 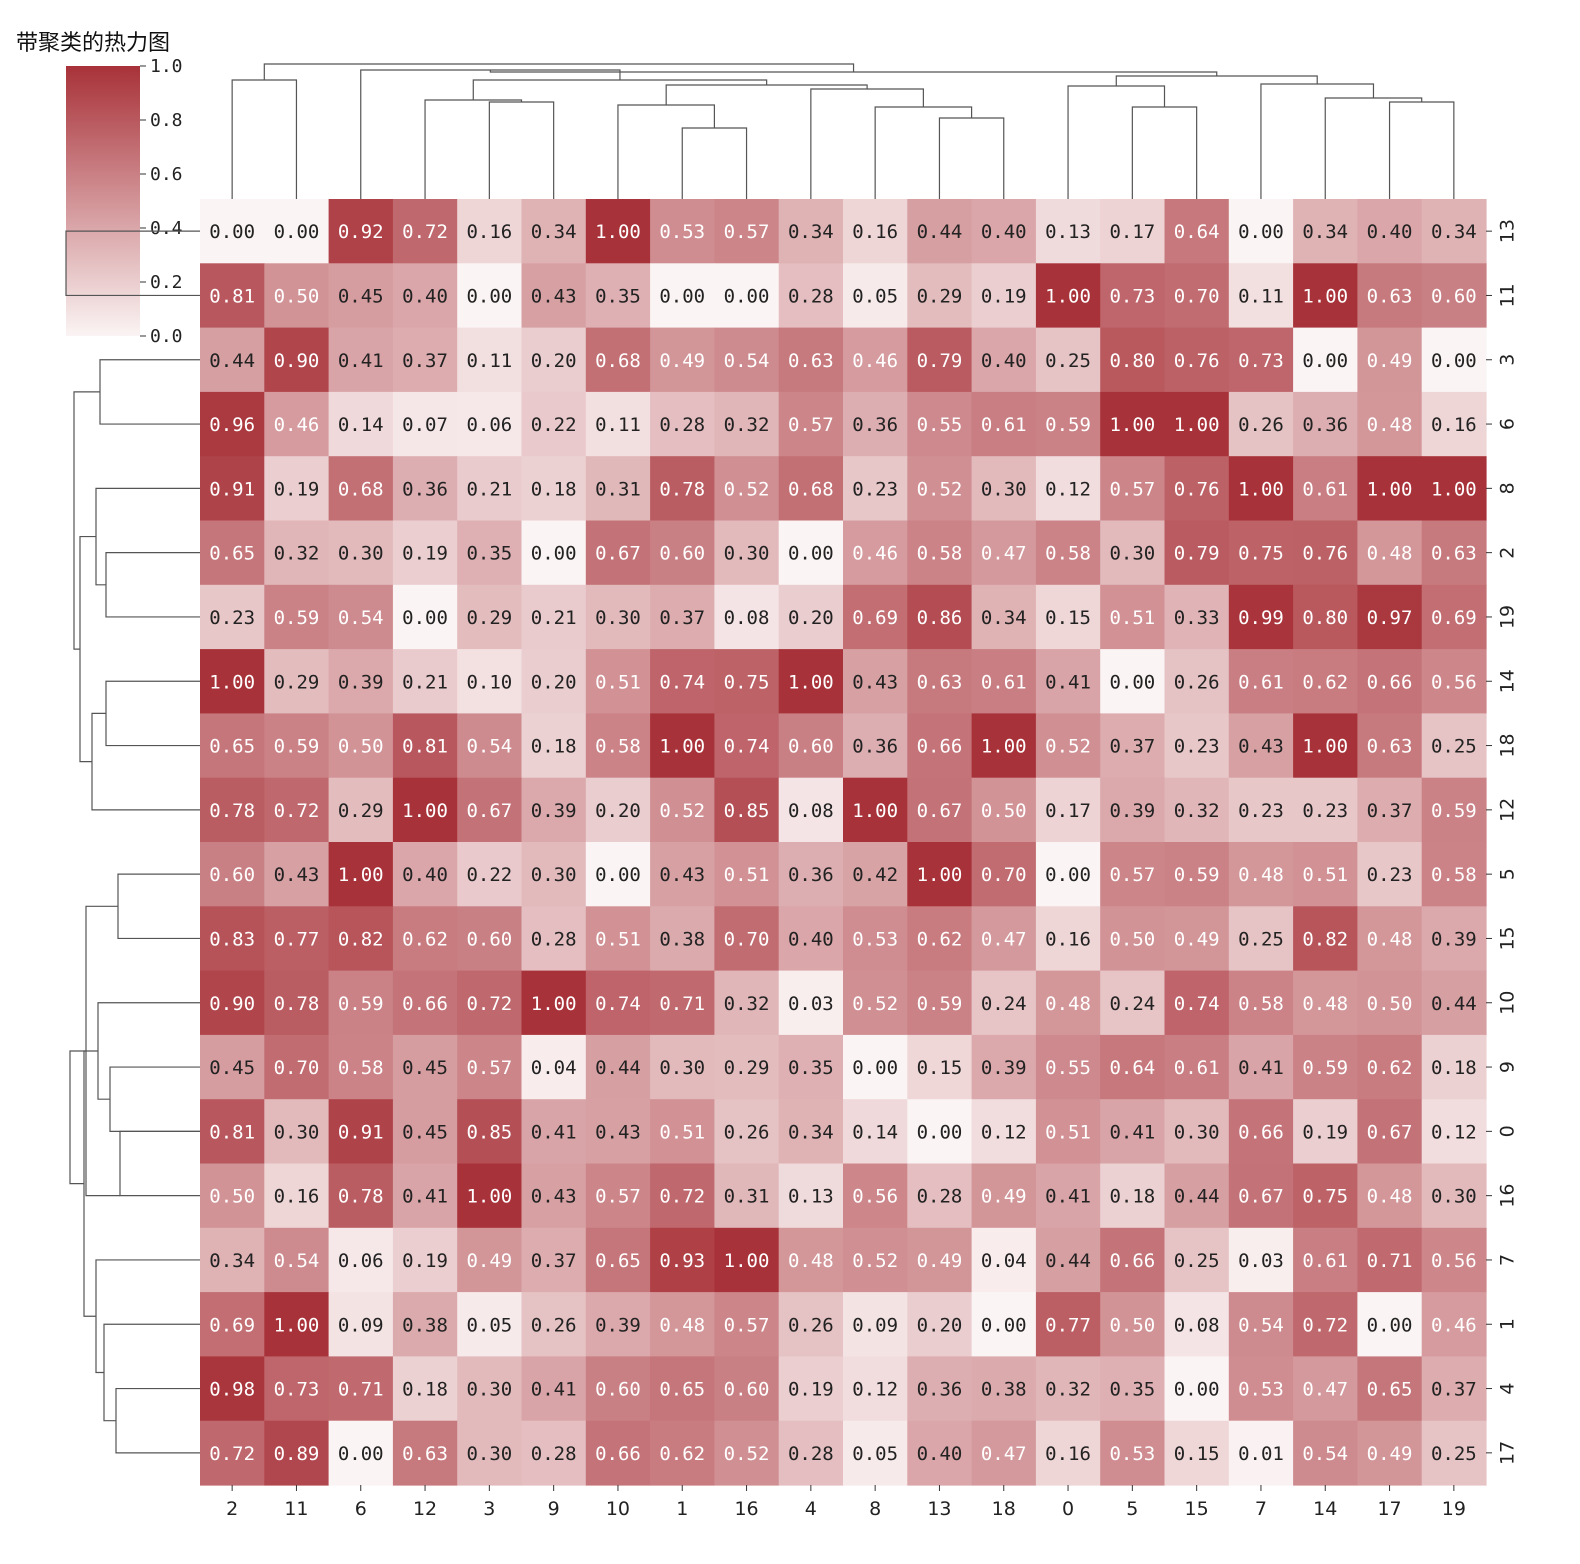 I want to click on cell-value-label: 0.28, so click(x=554, y=1454).